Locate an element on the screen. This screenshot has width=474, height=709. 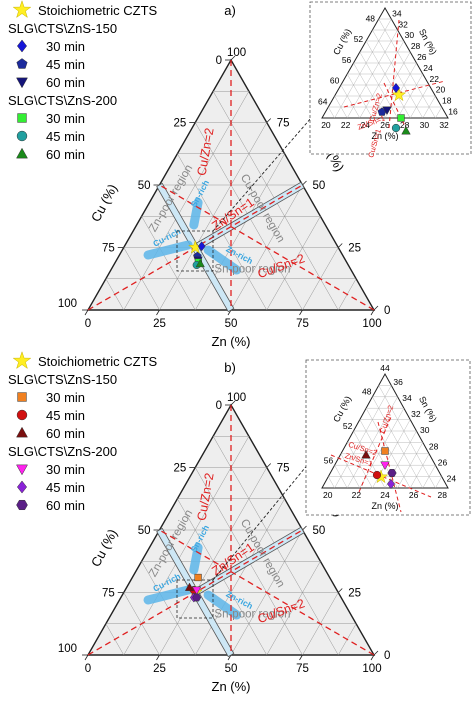
right-tick-label: 50 is located at coordinates (319, 186).